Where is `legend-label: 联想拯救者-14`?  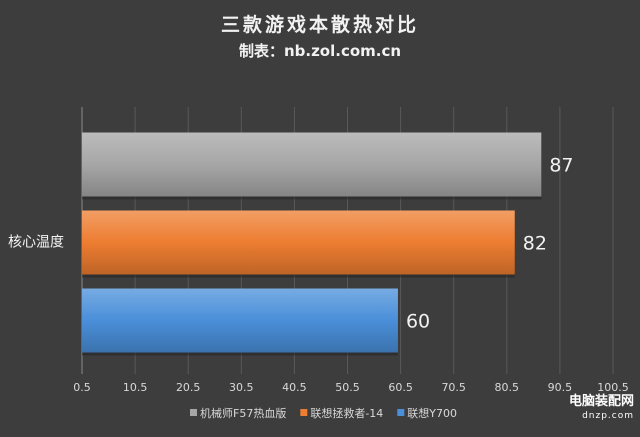
legend-label: 联想拯救者-14 is located at coordinates (346, 413).